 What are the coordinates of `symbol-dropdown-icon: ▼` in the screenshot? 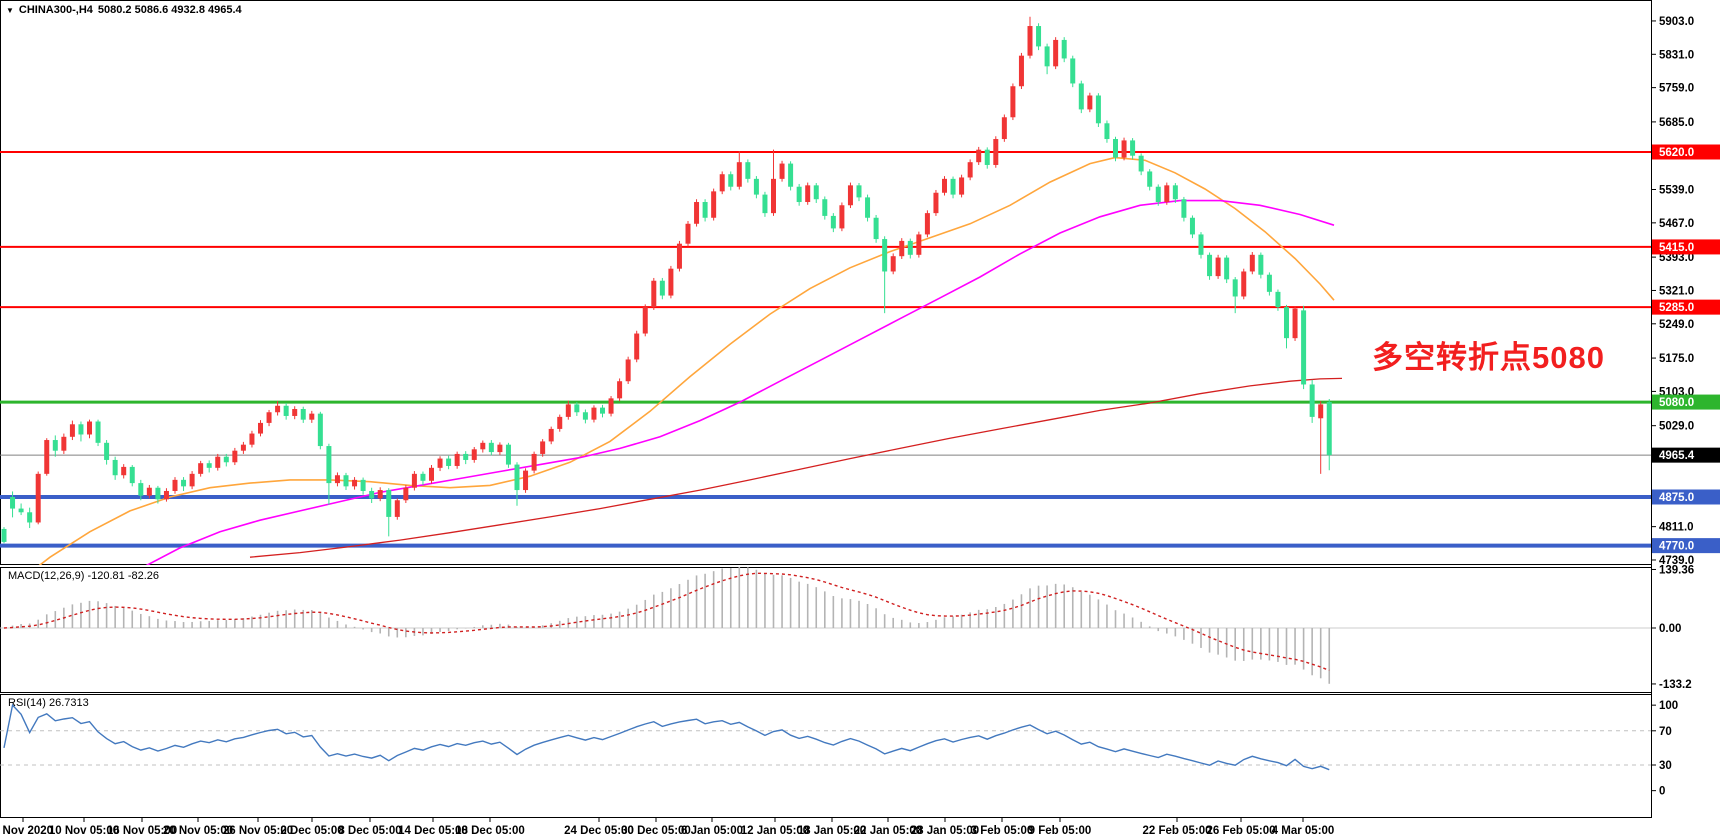 It's located at (10, 10).